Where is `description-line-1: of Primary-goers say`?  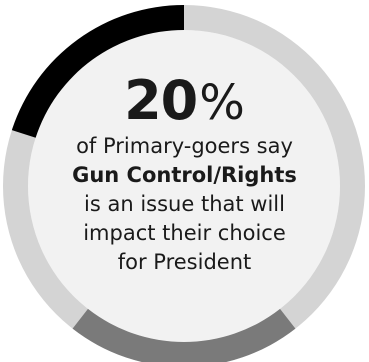 description-line-1: of Primary-goers say is located at coordinates (184, 146).